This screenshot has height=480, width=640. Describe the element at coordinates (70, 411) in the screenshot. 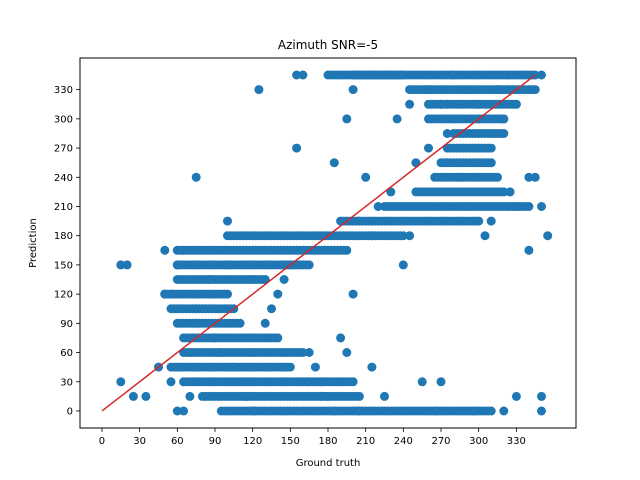

I see `y-tick-label: 0` at that location.